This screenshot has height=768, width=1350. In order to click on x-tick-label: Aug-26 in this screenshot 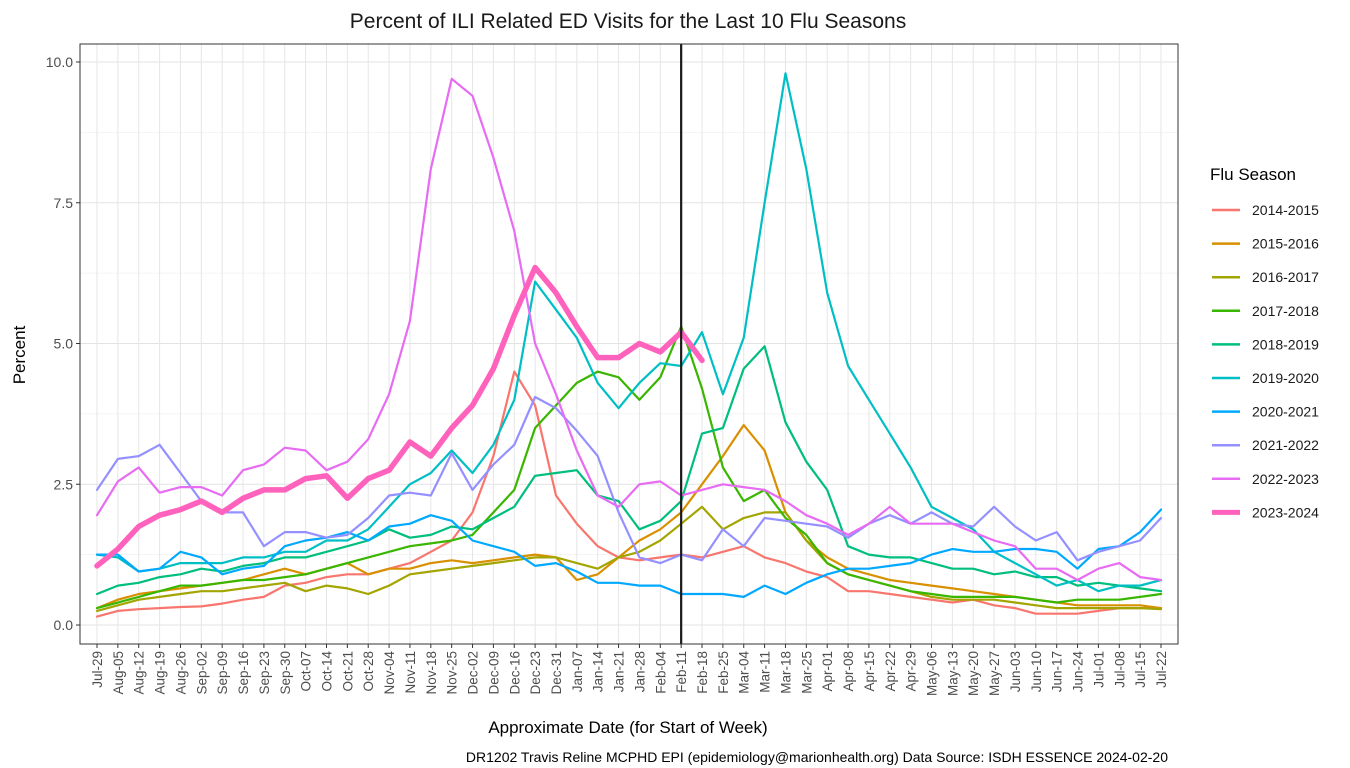, I will do `click(181, 673)`.